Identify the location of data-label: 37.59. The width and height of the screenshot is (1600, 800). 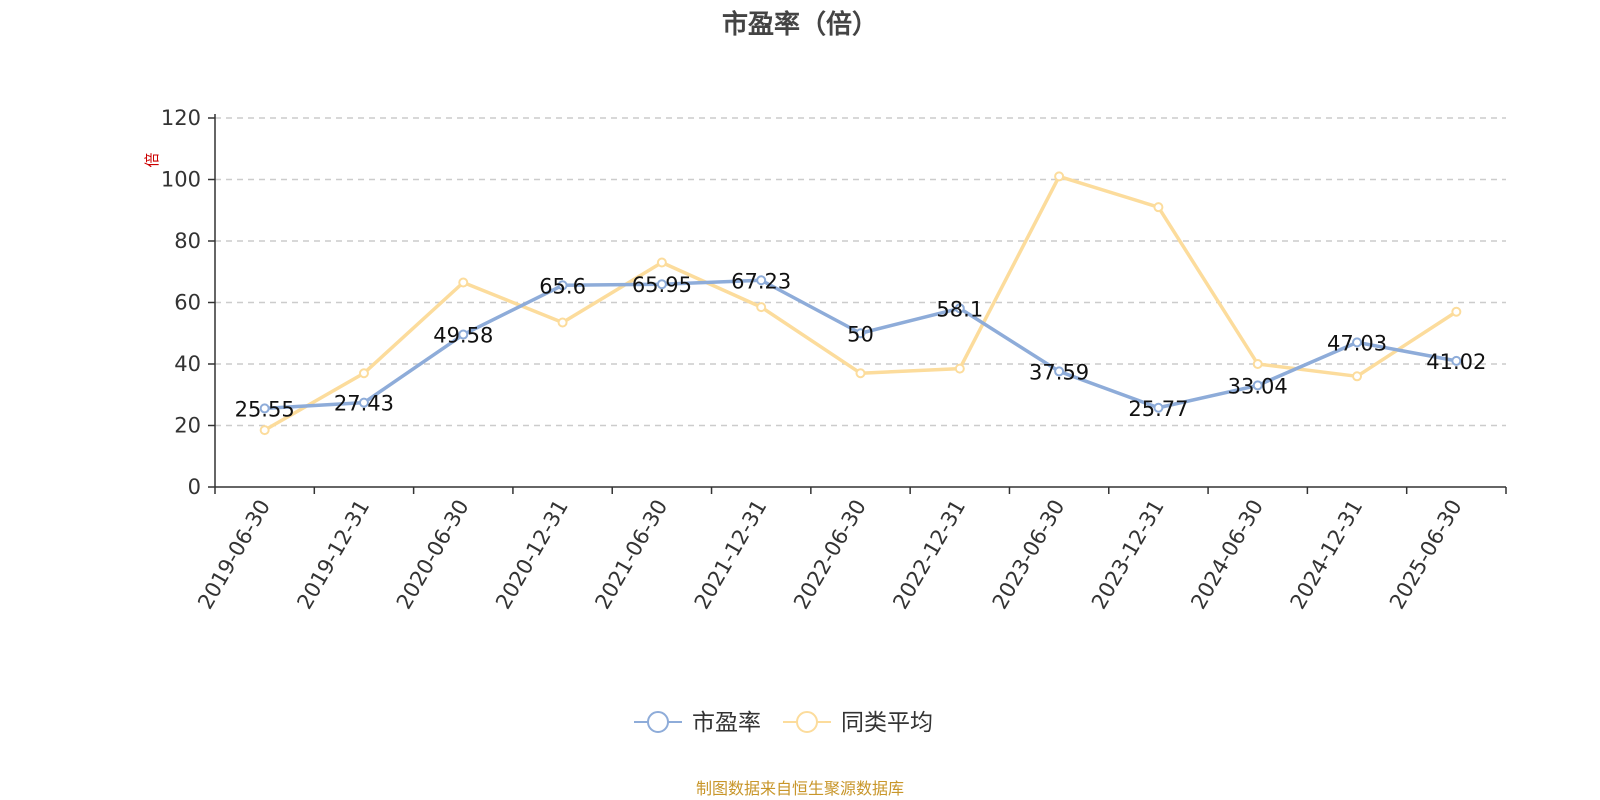
(1059, 372).